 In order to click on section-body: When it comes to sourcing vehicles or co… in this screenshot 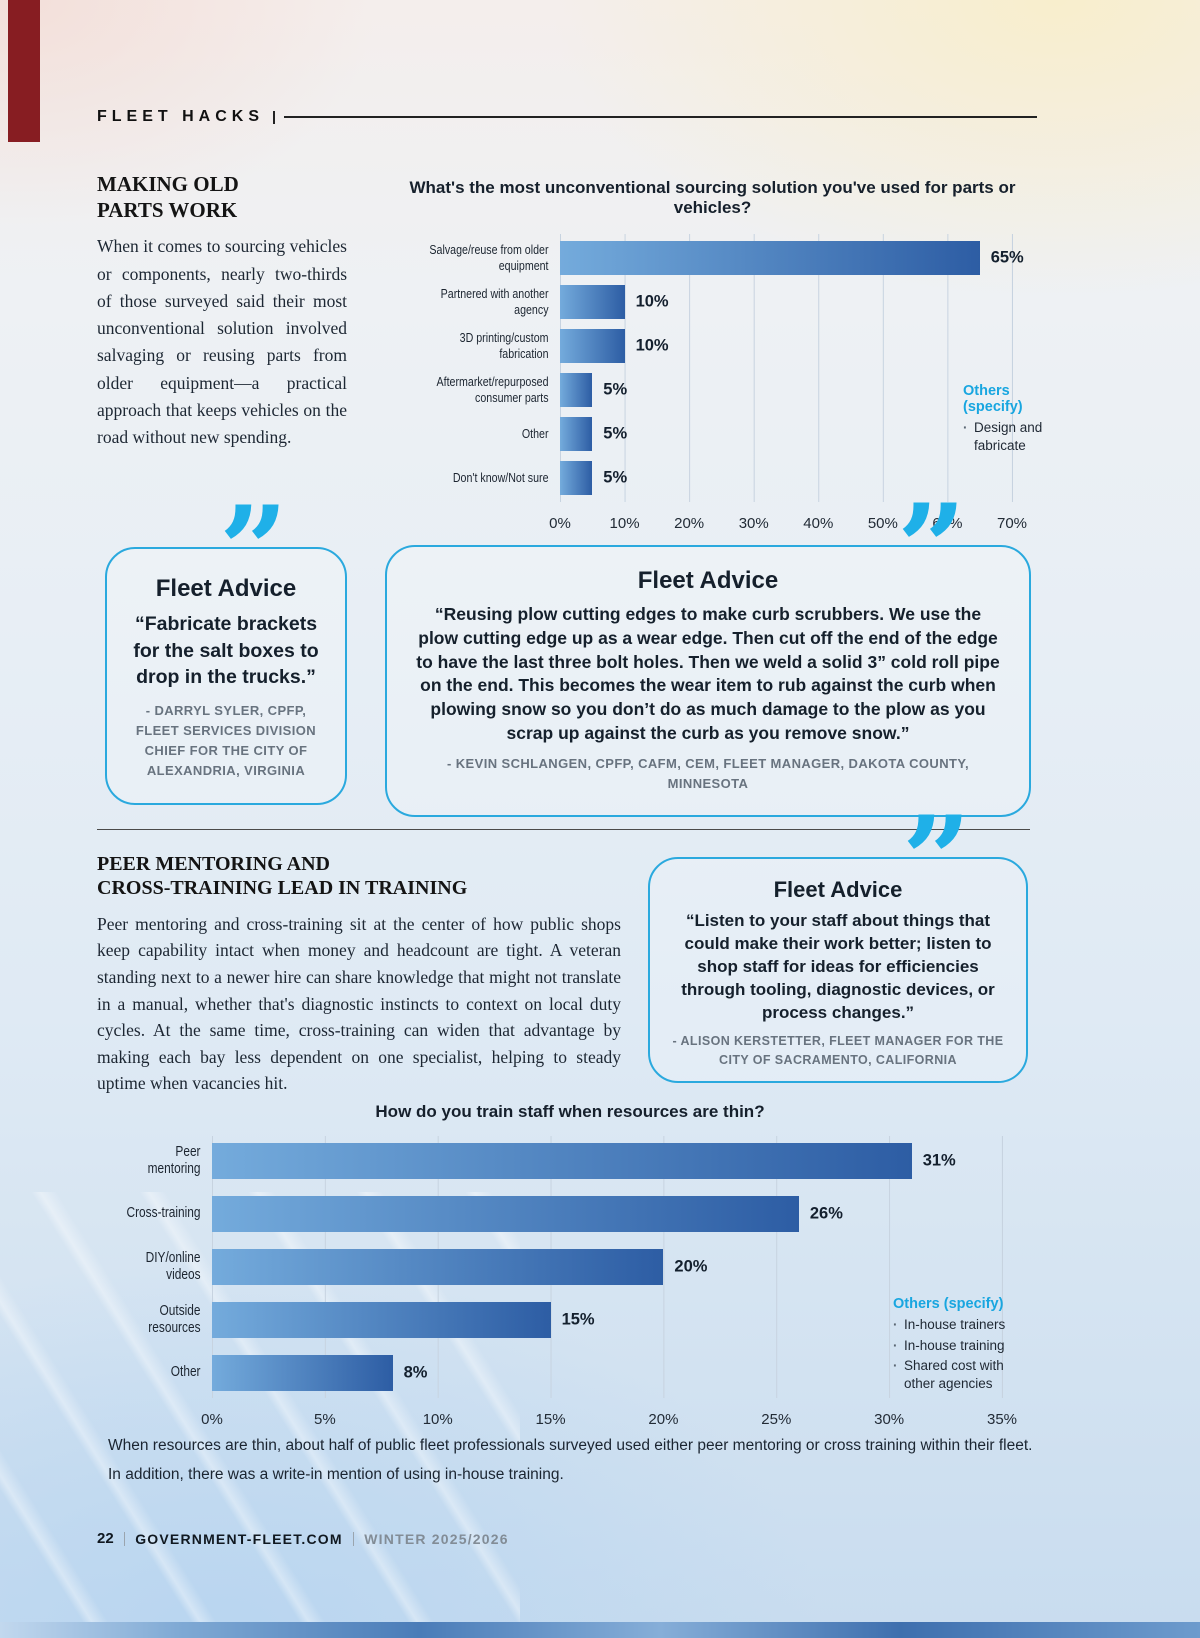, I will do `click(222, 342)`.